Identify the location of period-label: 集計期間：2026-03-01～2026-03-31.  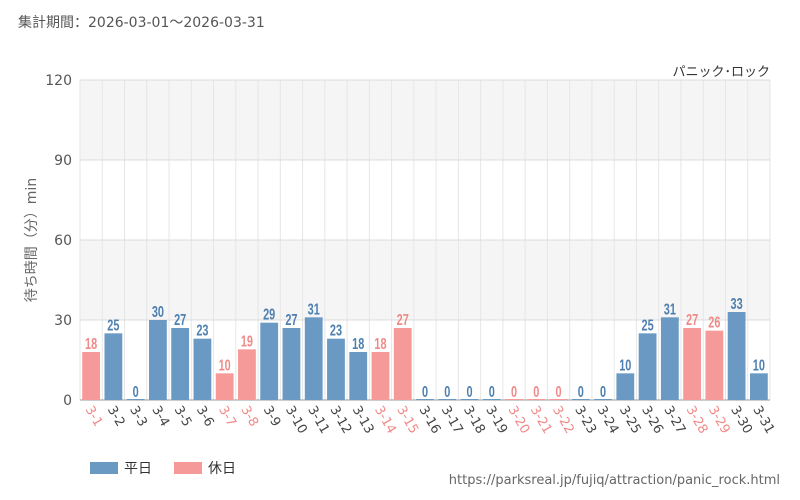
(141, 23).